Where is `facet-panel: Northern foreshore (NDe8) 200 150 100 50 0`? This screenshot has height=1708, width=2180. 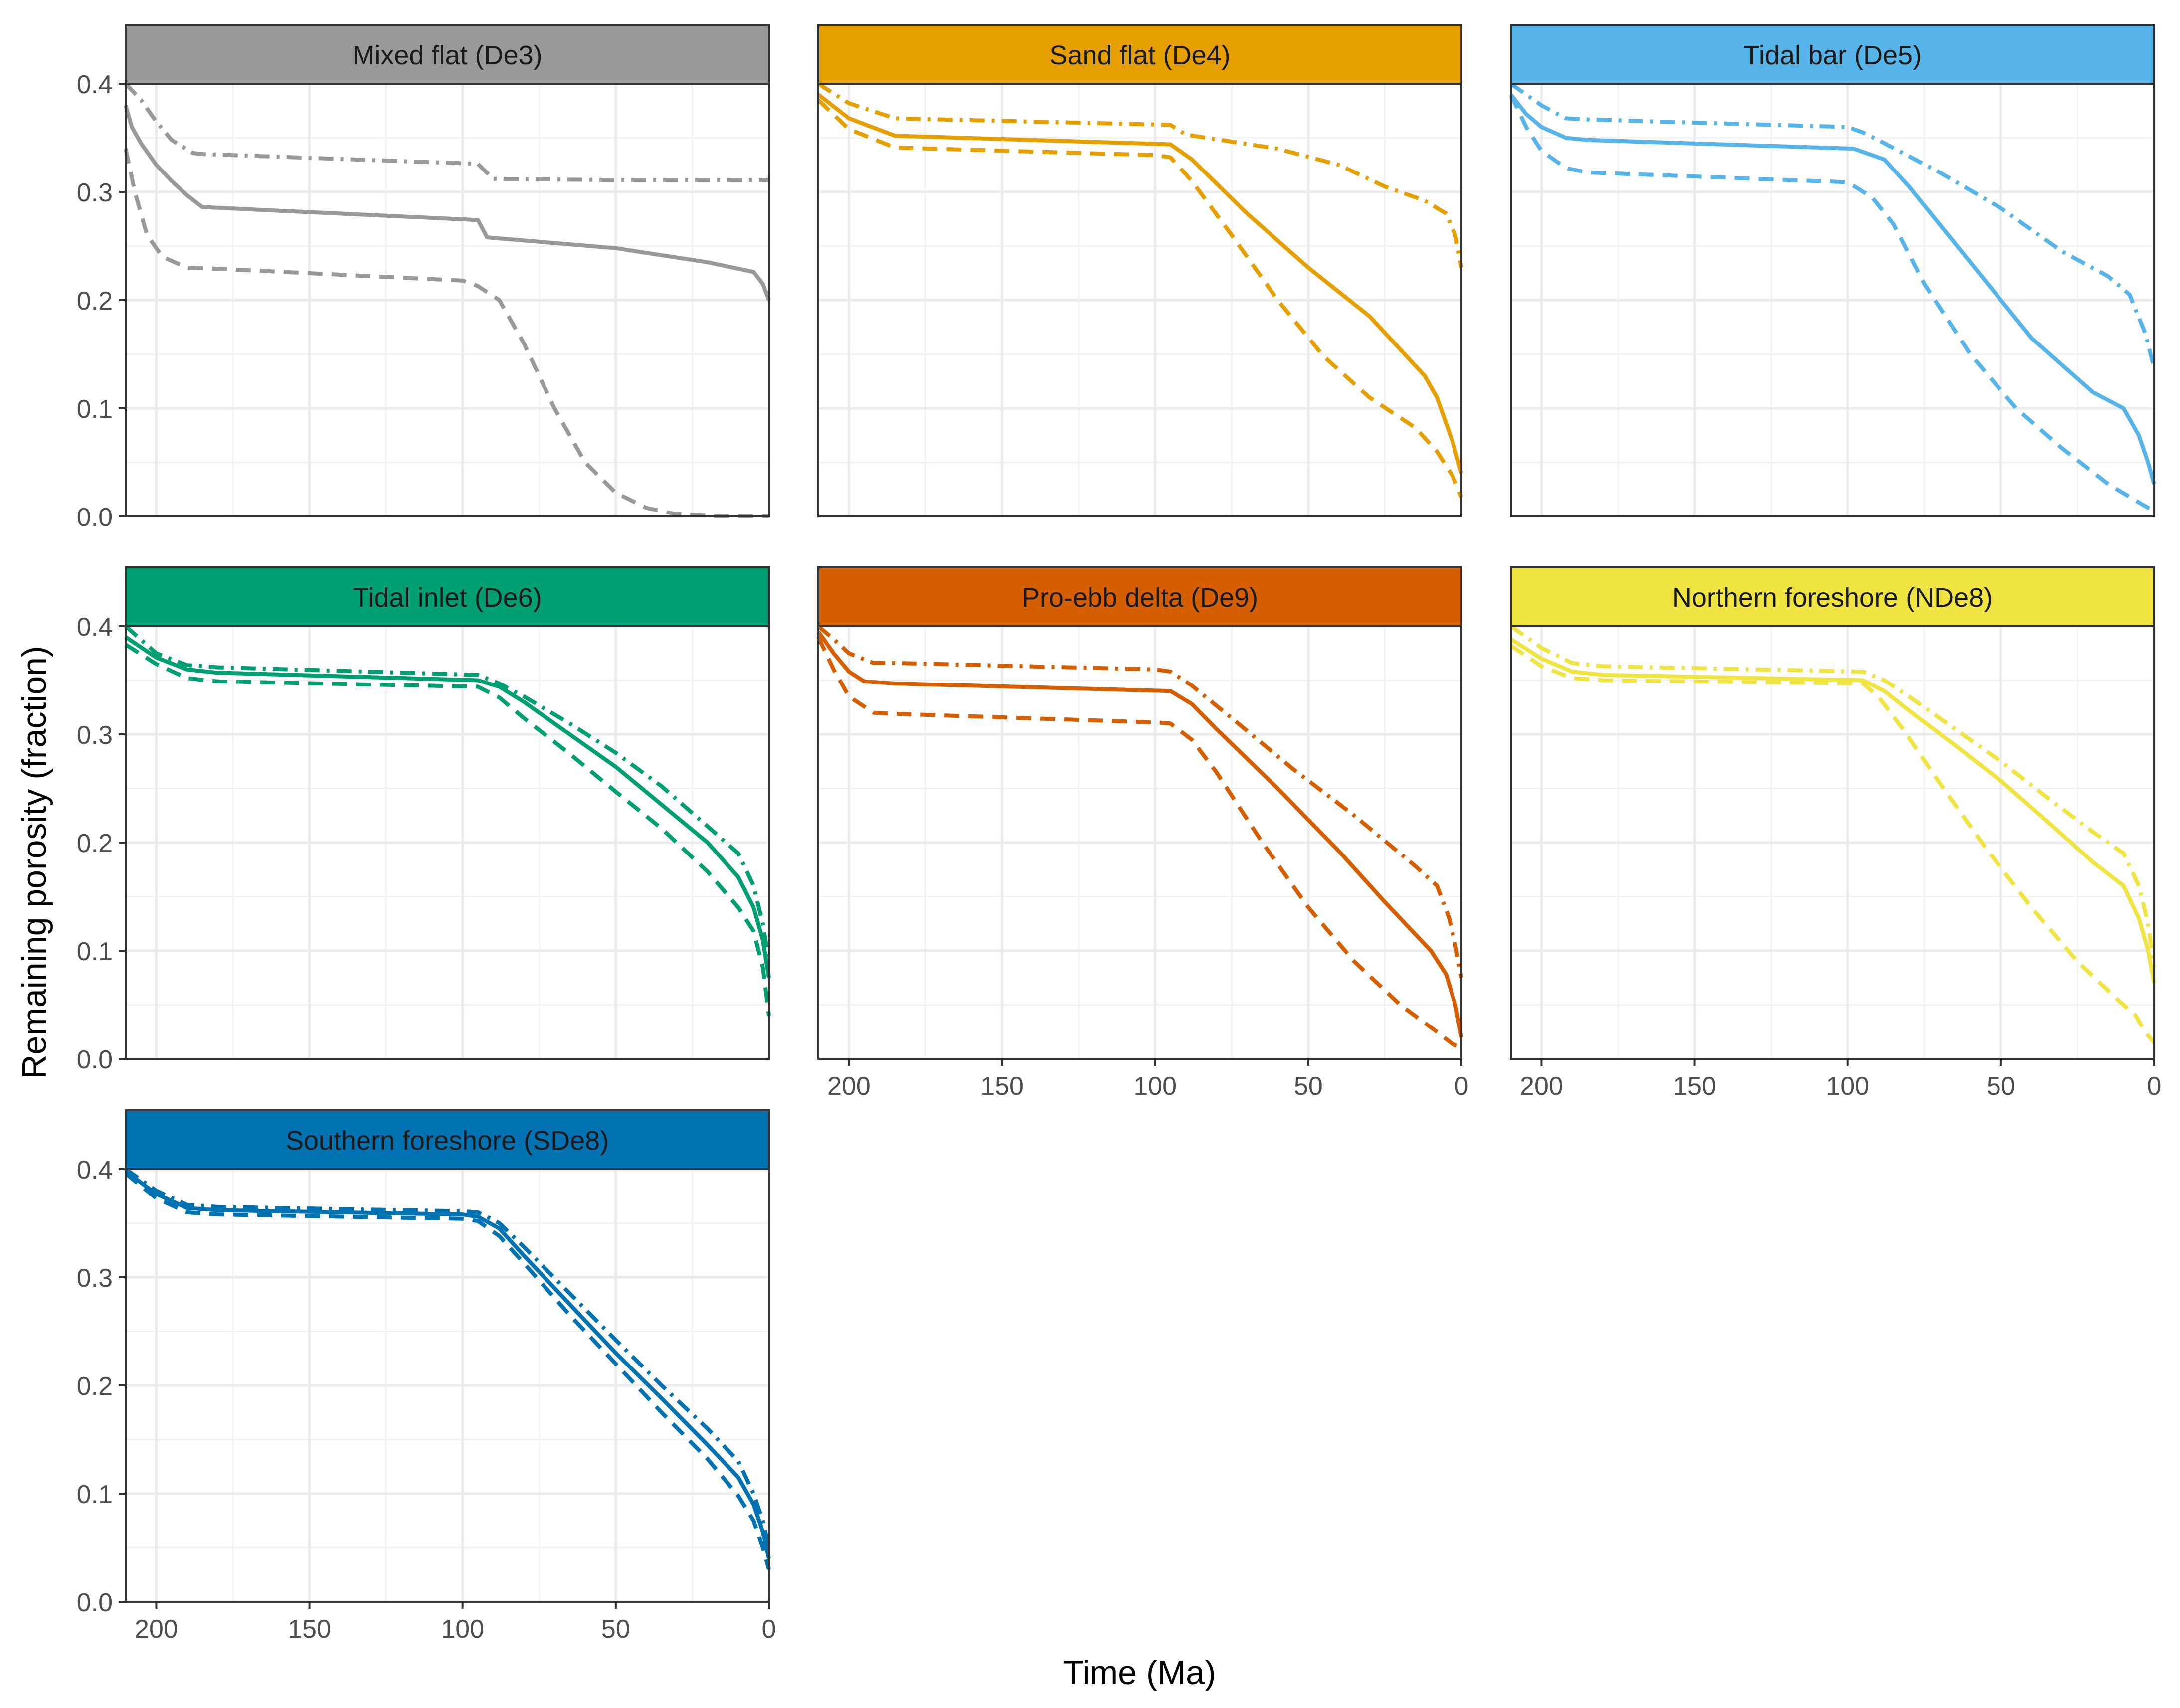
facet-panel: Northern foreshore (NDe8) 200 150 100 50 0 is located at coordinates (1835, 834).